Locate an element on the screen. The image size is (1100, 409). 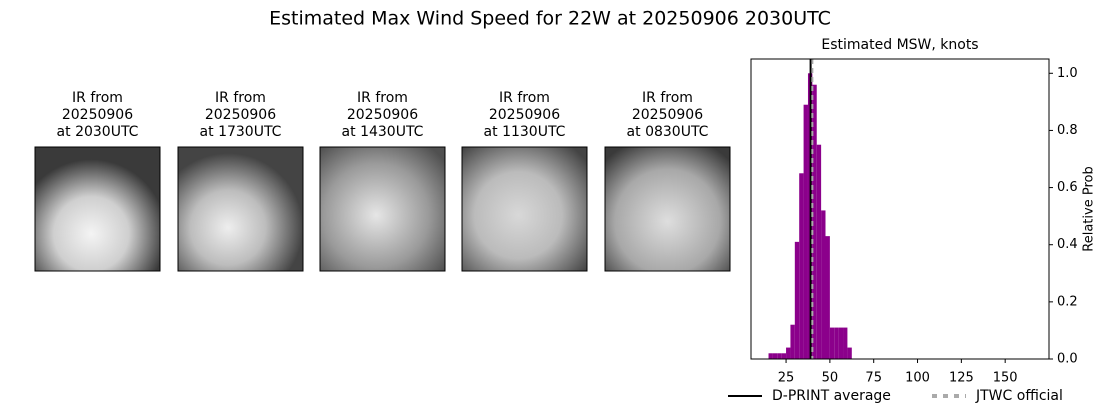
panel-label: at 1730UTC is located at coordinates (241, 132).